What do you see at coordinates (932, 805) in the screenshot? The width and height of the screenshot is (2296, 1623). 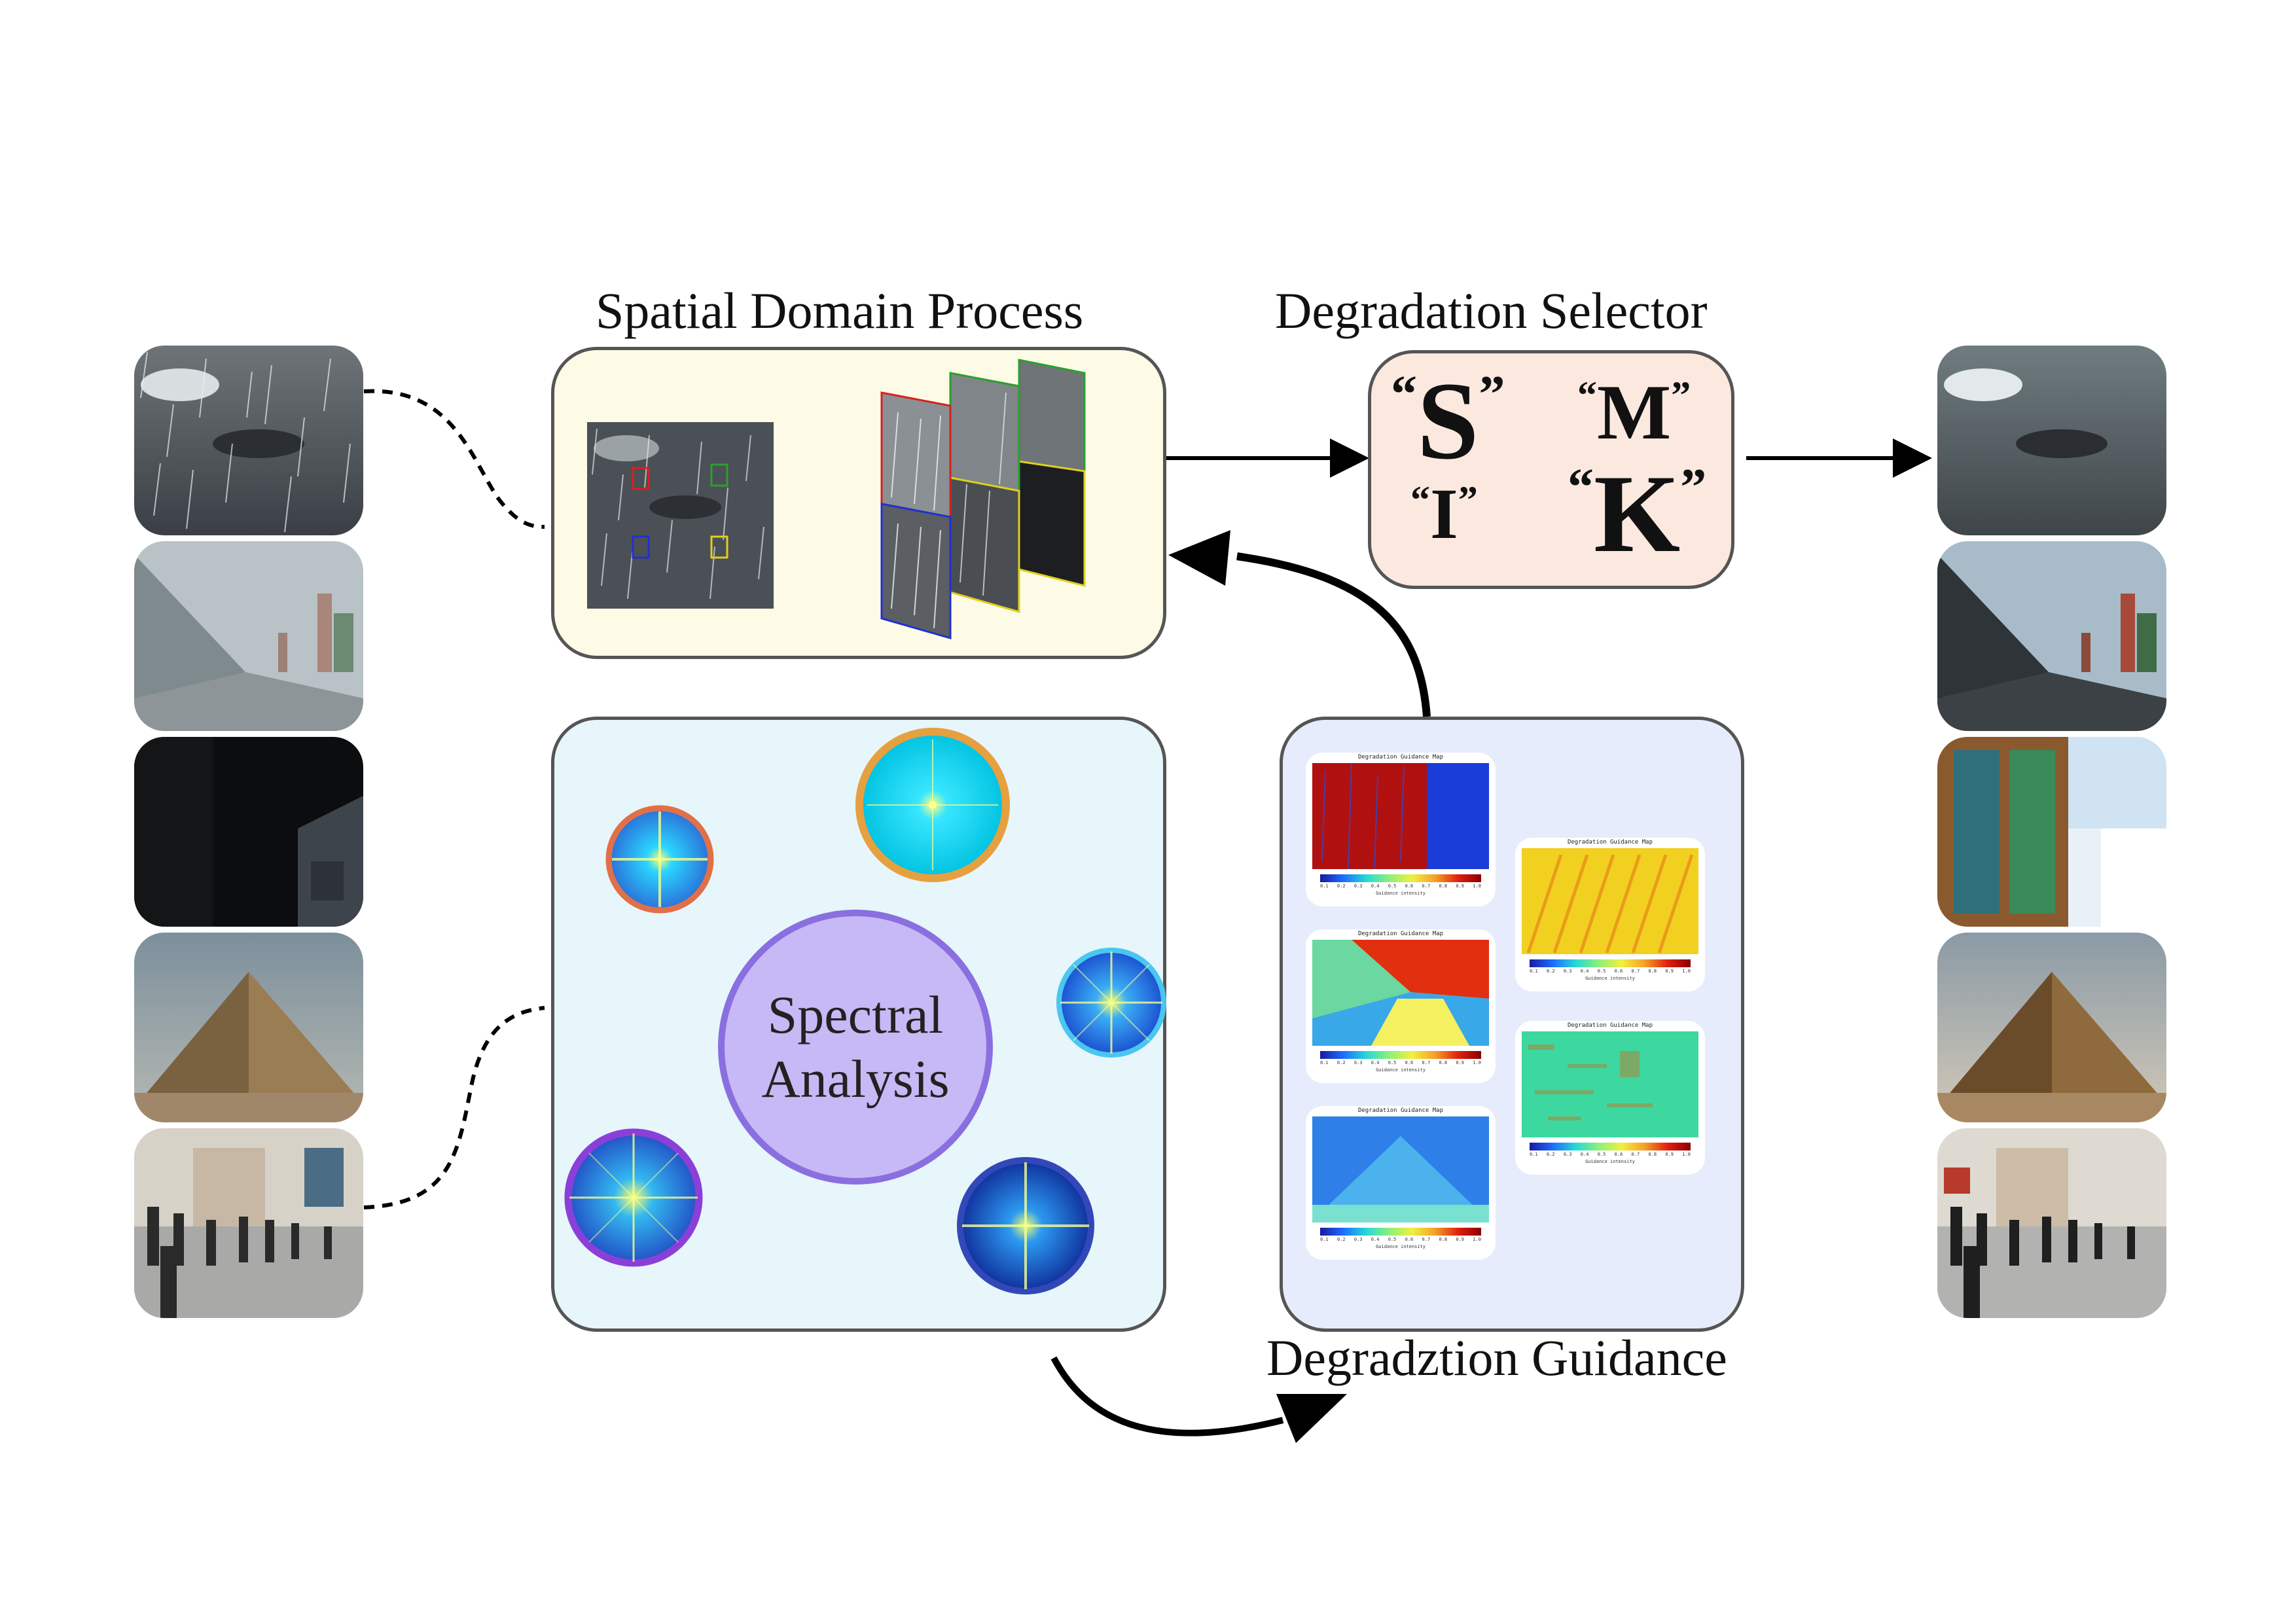 I see `spectrum-circle-large-cyan` at bounding box center [932, 805].